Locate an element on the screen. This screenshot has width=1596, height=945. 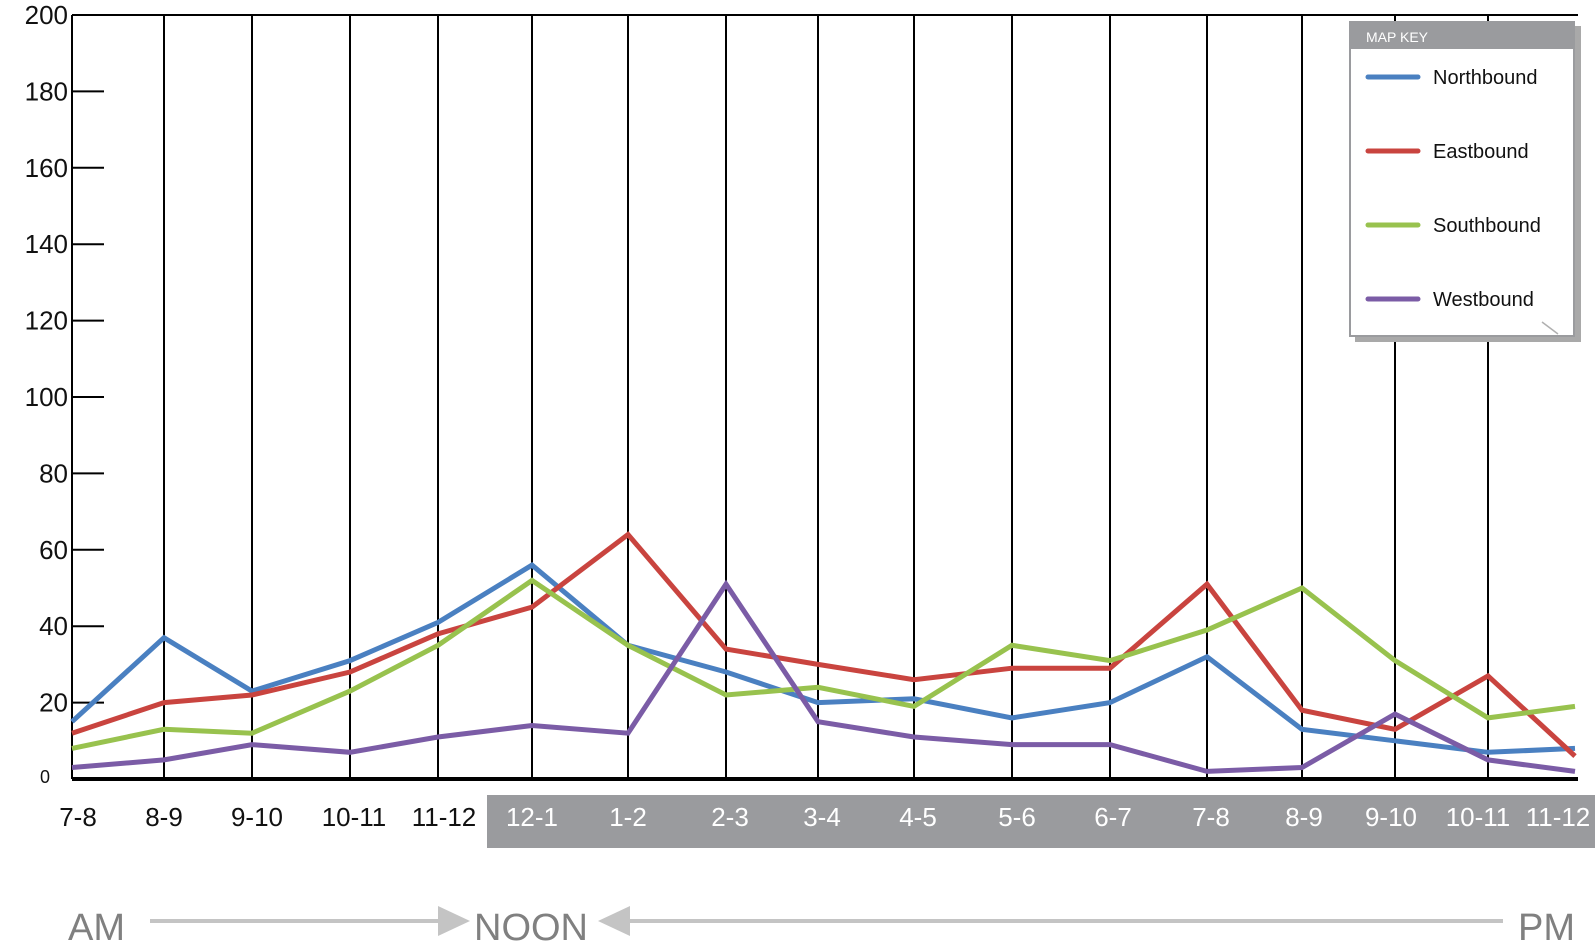
legend-label-eastbound: Eastbound is located at coordinates (1481, 152).